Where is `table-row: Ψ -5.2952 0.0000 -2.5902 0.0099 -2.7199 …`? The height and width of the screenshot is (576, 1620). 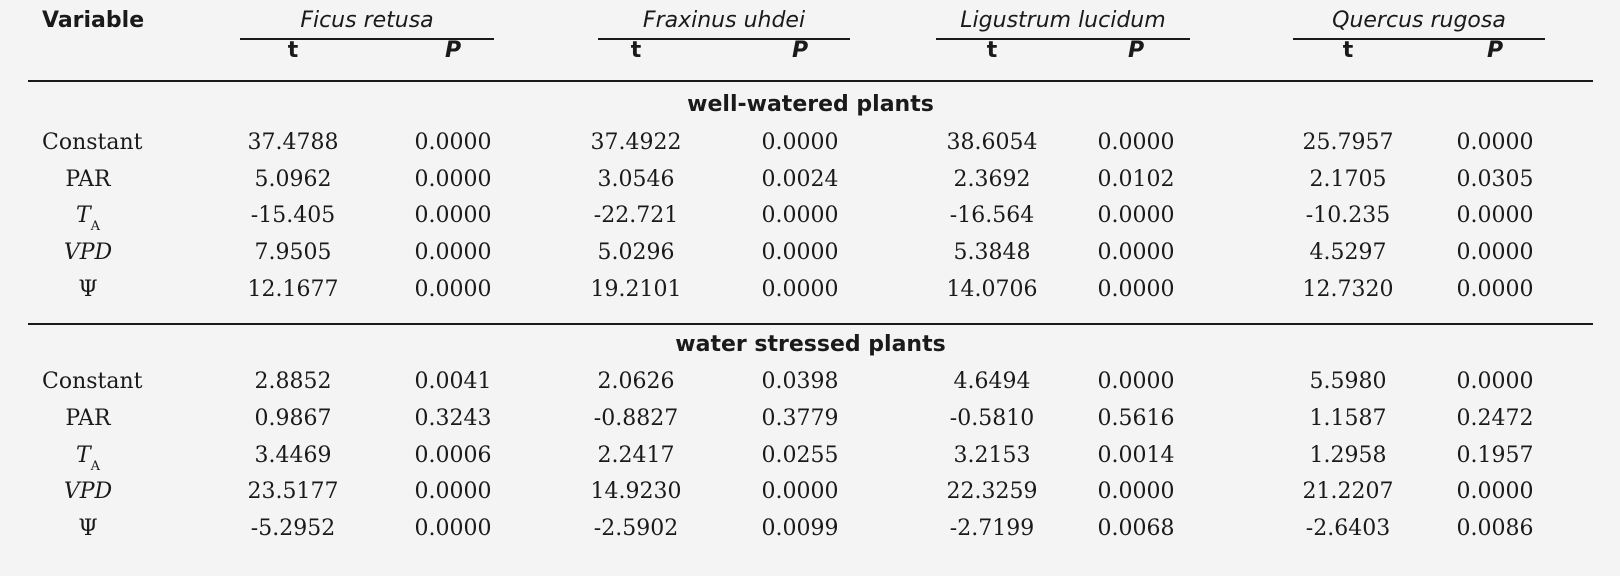 table-row: Ψ -5.2952 0.0000 -2.5902 0.0099 -2.7199 … is located at coordinates (810, 531).